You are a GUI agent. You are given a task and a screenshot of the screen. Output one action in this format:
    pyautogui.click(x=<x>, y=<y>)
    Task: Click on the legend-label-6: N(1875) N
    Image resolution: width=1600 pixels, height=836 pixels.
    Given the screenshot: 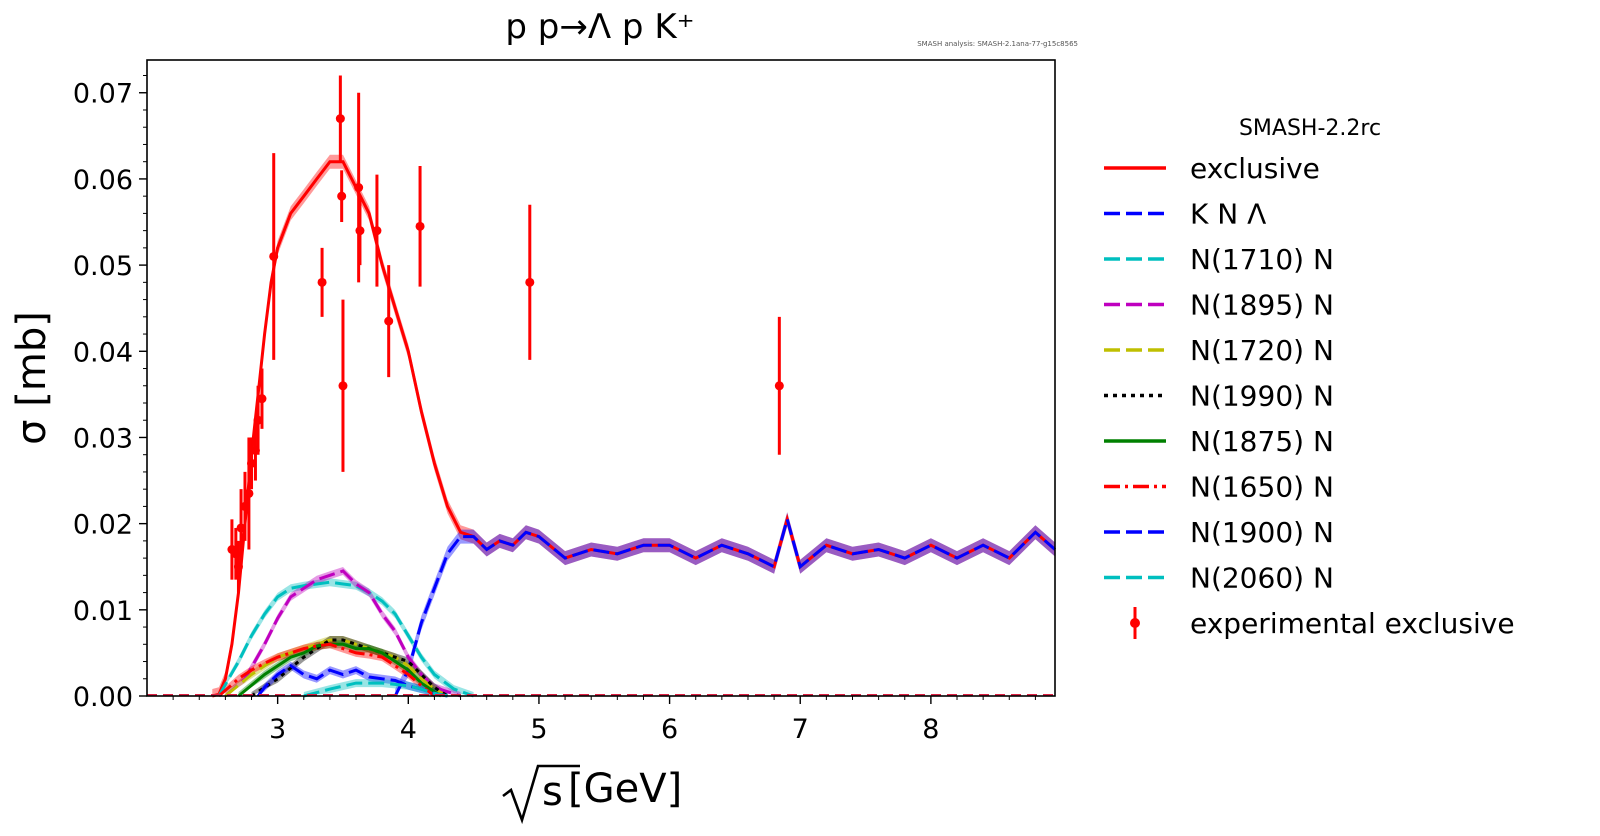 What is the action you would take?
    pyautogui.click(x=1262, y=441)
    